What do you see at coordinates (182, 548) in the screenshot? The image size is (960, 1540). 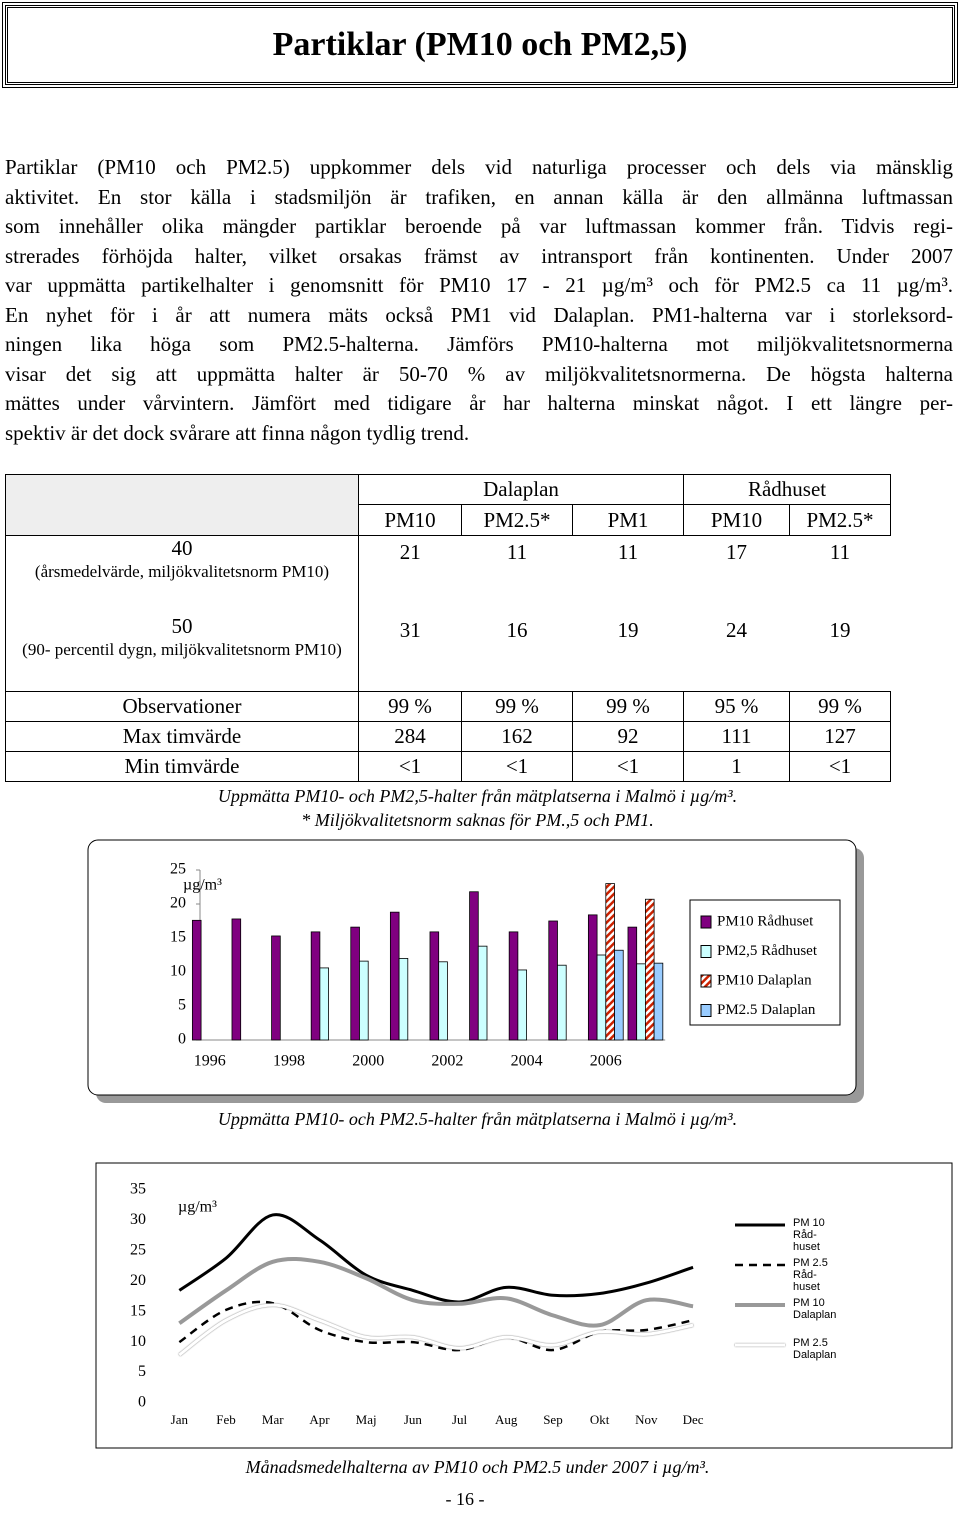 I see `row-label-text: 40` at bounding box center [182, 548].